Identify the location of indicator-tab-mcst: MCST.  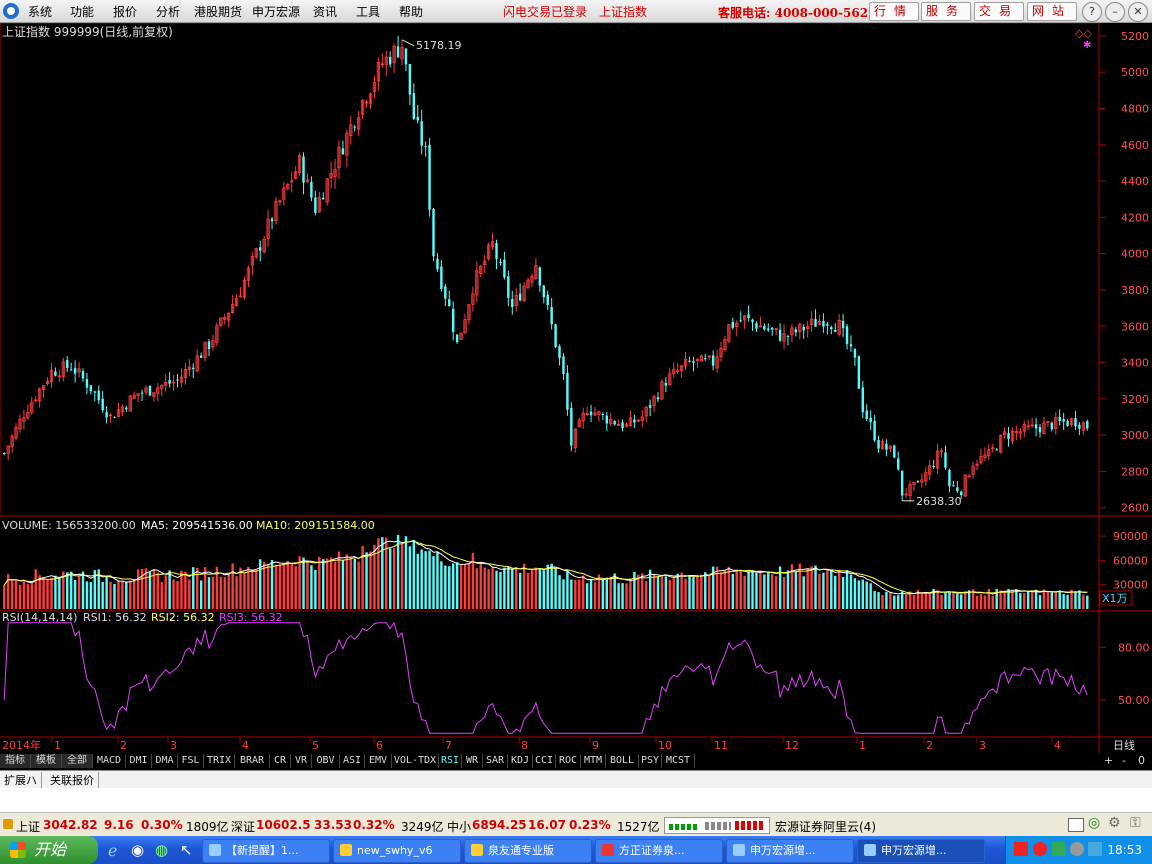
(678, 761).